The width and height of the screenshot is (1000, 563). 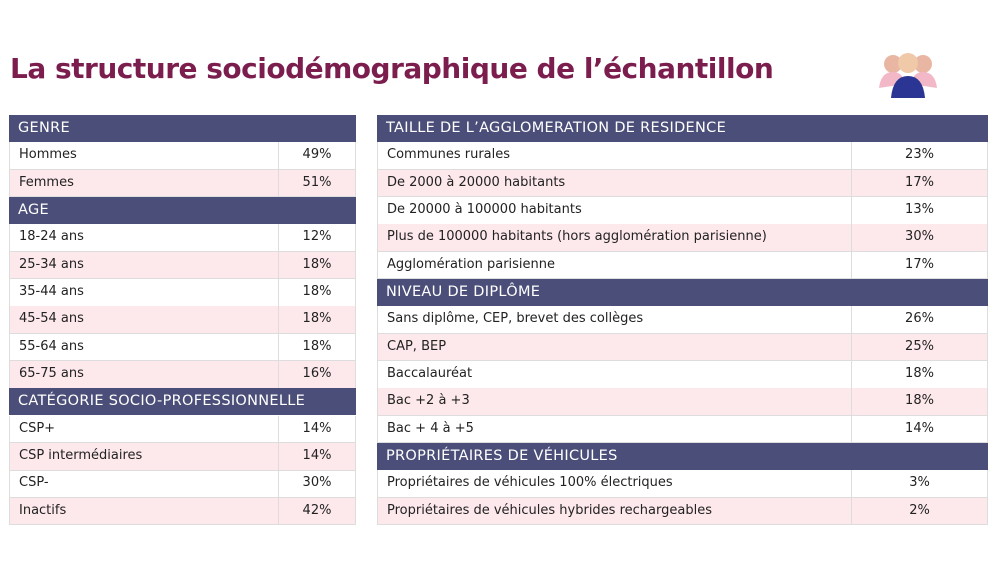 What do you see at coordinates (182, 374) in the screenshot?
I see `table-row: 65-75 ans 16%` at bounding box center [182, 374].